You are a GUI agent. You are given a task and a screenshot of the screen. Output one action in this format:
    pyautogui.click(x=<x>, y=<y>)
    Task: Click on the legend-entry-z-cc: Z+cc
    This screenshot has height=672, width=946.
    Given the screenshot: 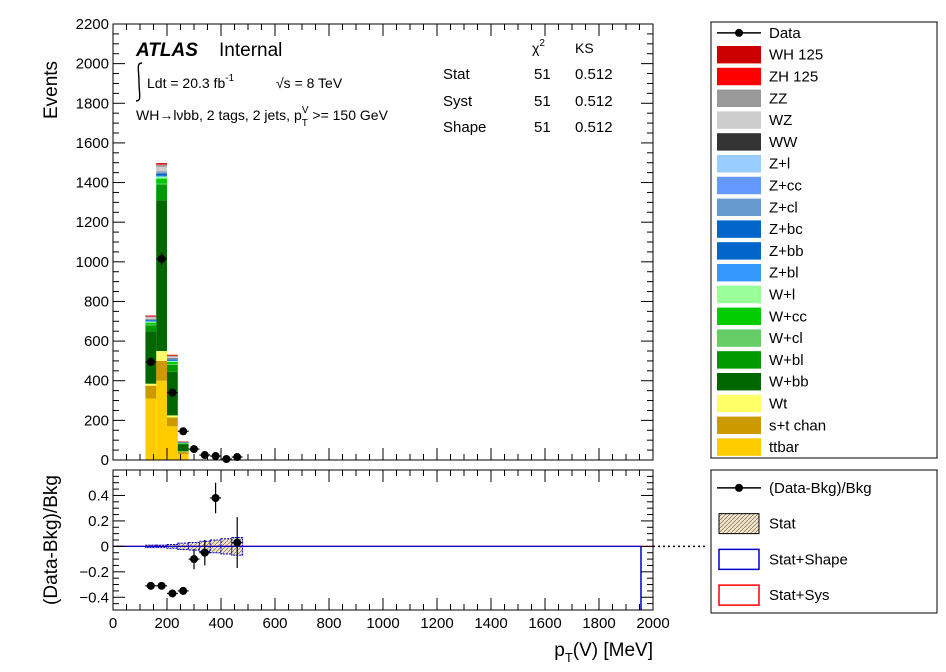 What is the action you would take?
    pyautogui.click(x=759, y=185)
    